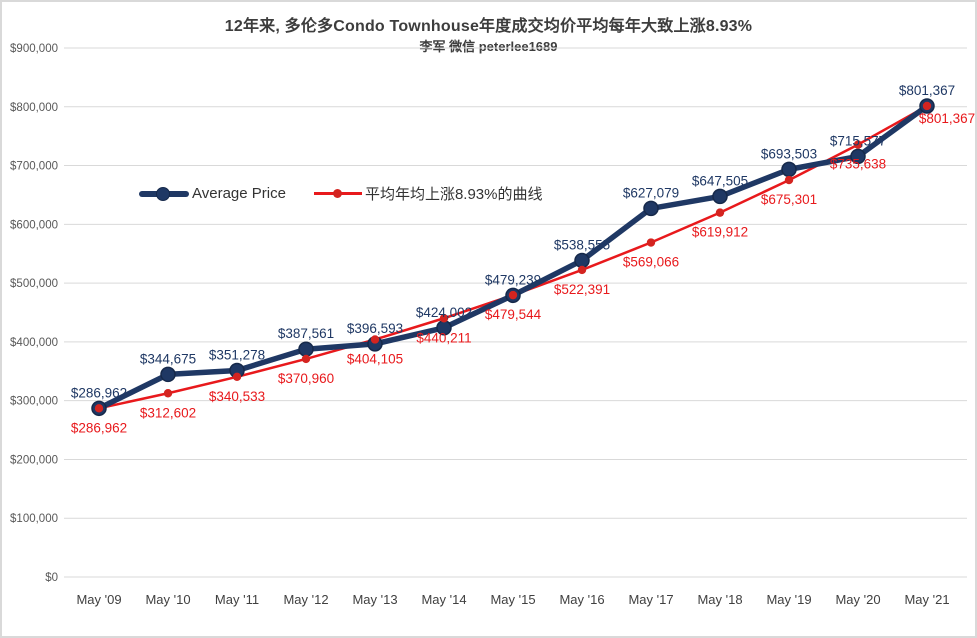  Describe the element at coordinates (720, 232) in the screenshot. I see `data-label-growth-curve: $619,912` at that location.